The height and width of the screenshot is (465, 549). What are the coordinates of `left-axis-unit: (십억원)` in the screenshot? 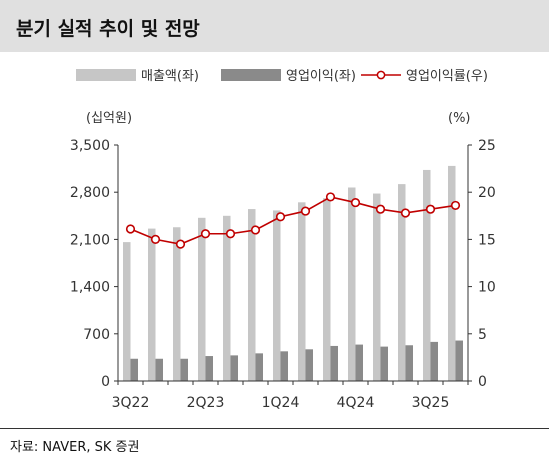 It's located at (109, 118).